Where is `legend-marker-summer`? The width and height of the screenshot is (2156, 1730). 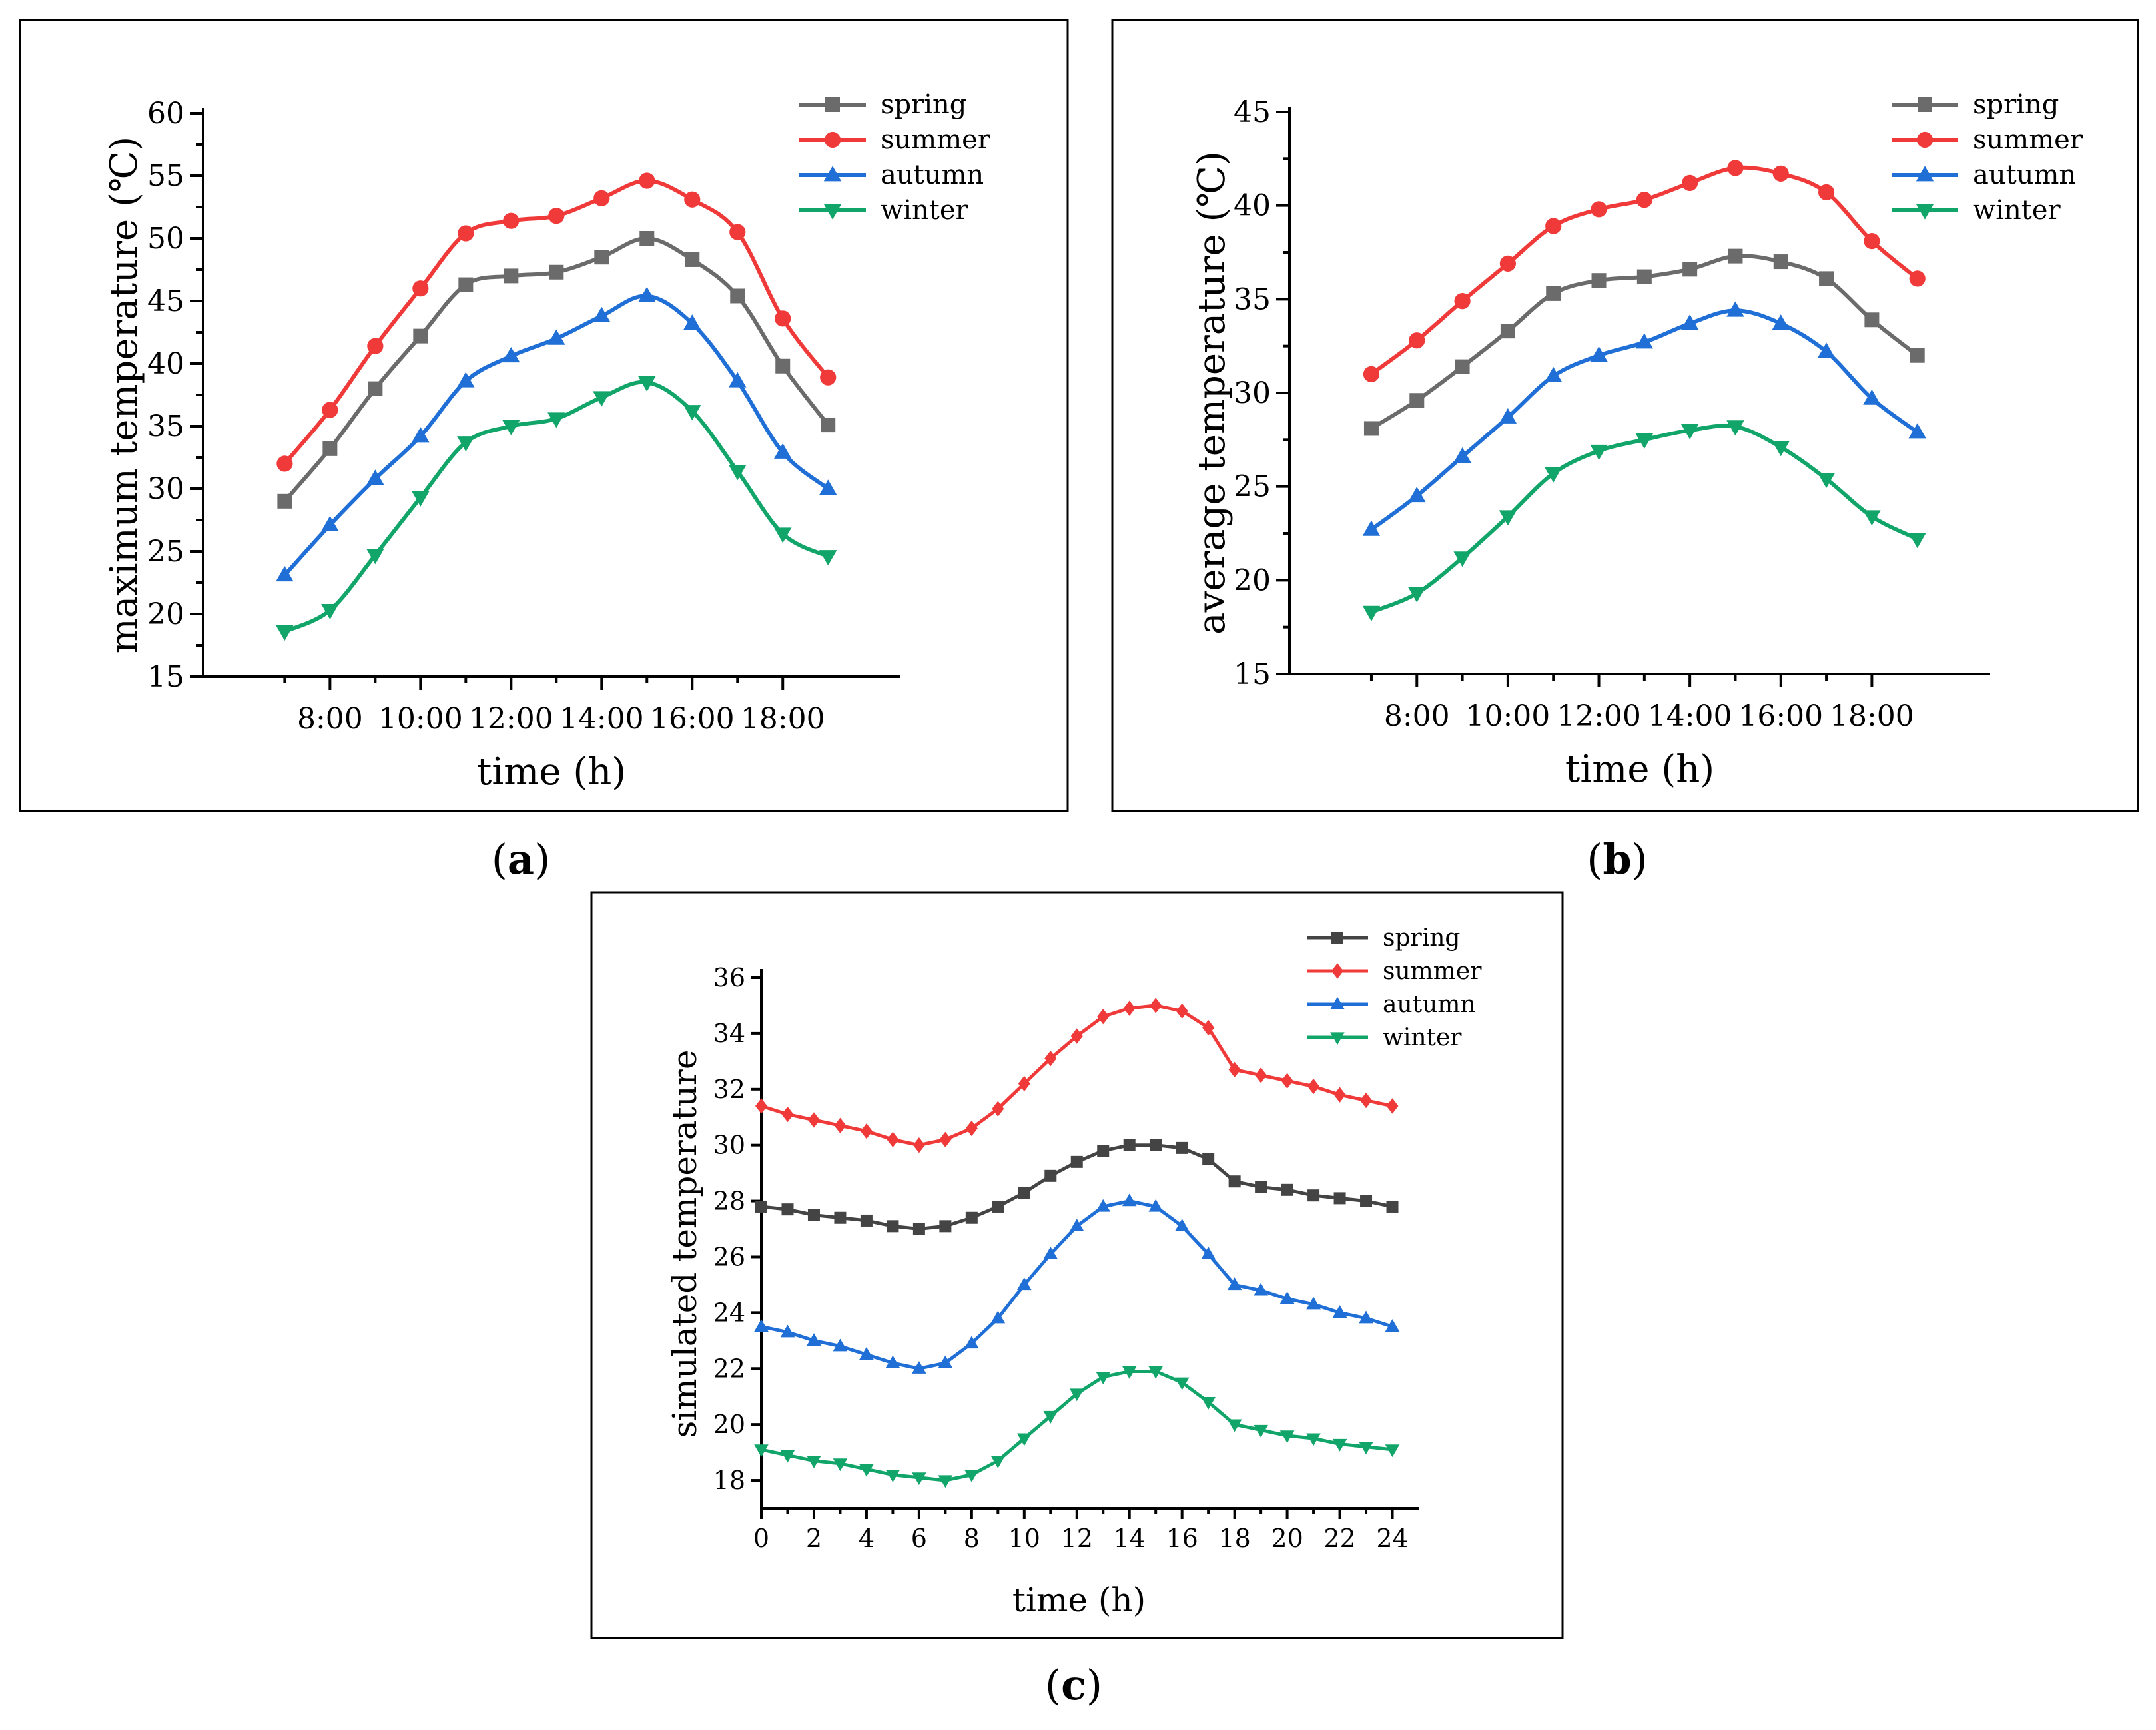 legend-marker-summer is located at coordinates (833, 139).